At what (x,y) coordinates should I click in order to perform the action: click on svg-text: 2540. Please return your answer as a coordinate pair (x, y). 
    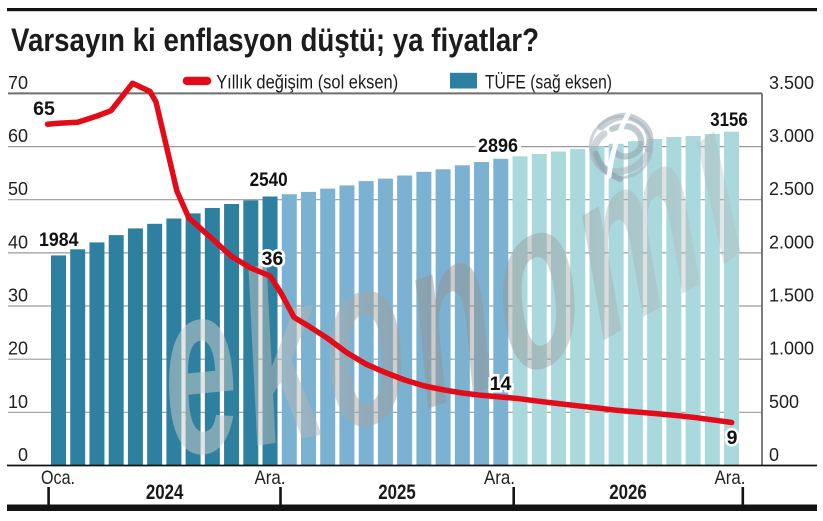
    Looking at the image, I should click on (269, 180).